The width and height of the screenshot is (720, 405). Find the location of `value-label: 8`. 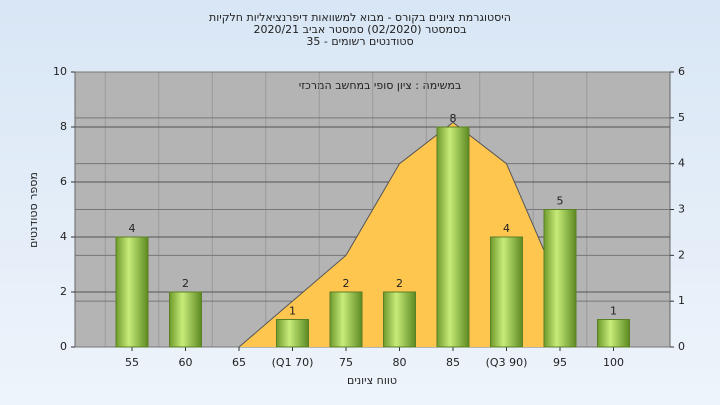

value-label: 8 is located at coordinates (453, 118).